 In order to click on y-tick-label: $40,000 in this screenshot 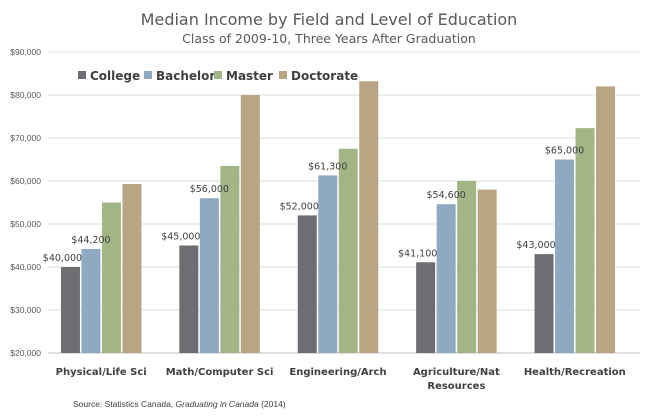, I will do `click(25, 267)`.